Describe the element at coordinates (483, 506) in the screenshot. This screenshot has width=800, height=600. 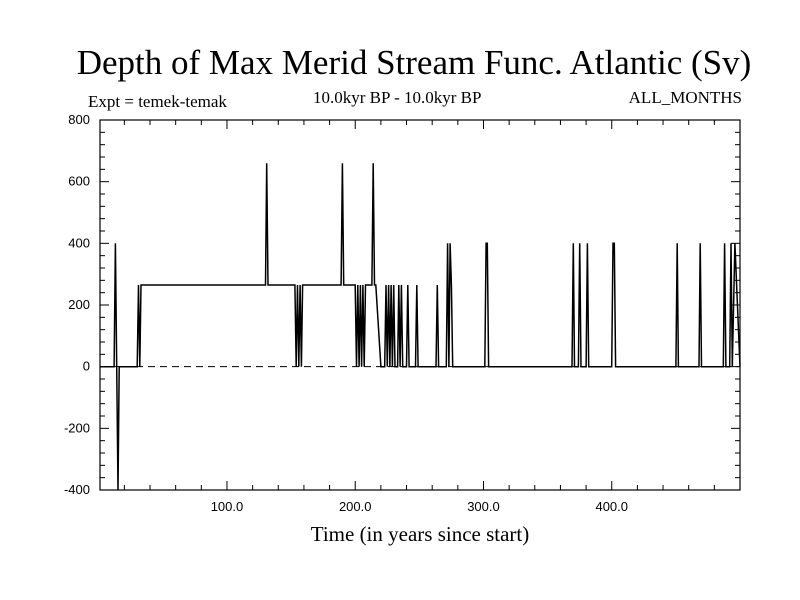
I see `x-tick-label: 300.0` at that location.